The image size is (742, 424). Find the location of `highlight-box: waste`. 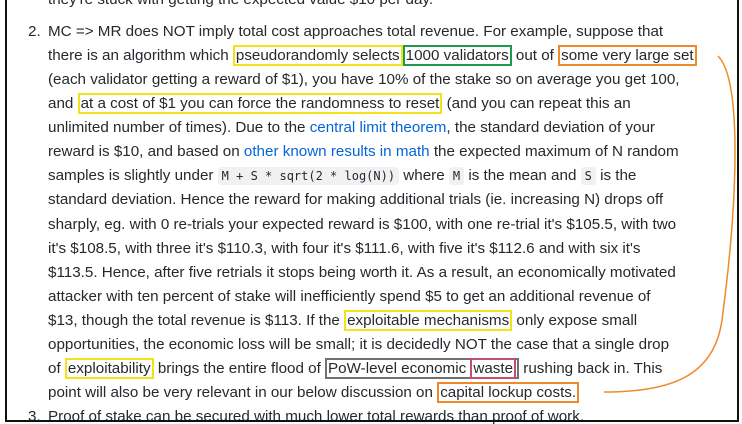

highlight-box: waste is located at coordinates (493, 368).